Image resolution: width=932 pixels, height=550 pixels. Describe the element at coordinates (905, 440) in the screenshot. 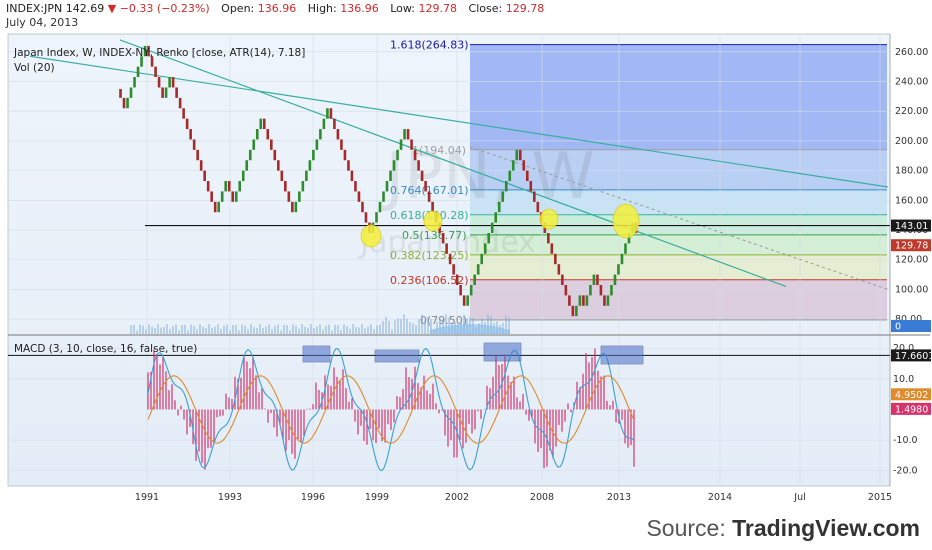

I see `macd-y-tick-label: -10.0` at that location.